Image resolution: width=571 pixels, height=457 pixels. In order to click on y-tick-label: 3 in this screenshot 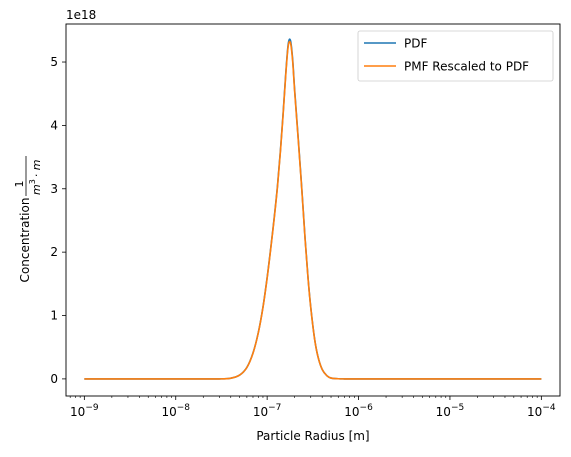, I will do `click(54, 189)`.